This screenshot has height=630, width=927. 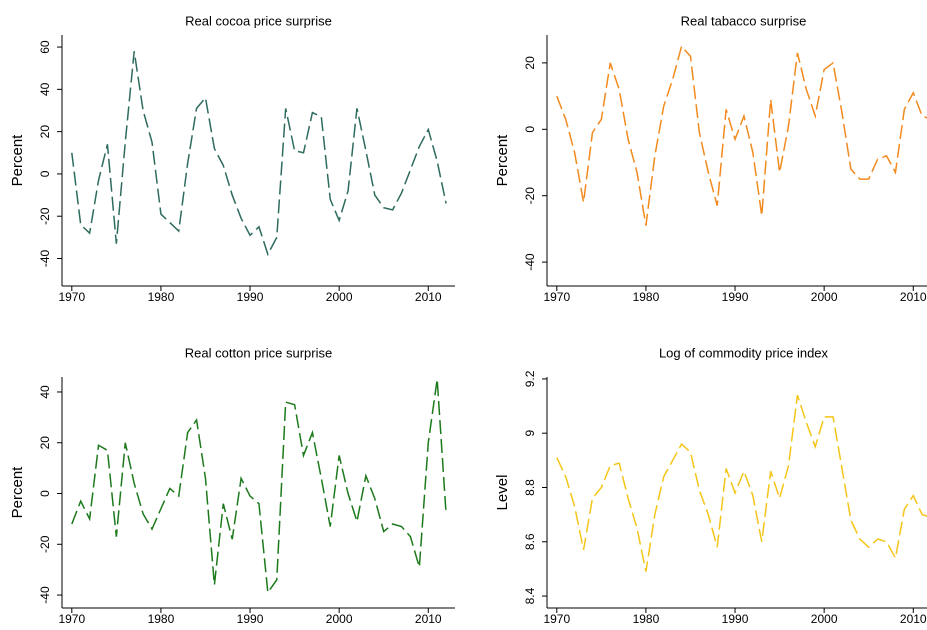 What do you see at coordinates (744, 20) in the screenshot?
I see `panel-title: Real tabacco surprise` at bounding box center [744, 20].